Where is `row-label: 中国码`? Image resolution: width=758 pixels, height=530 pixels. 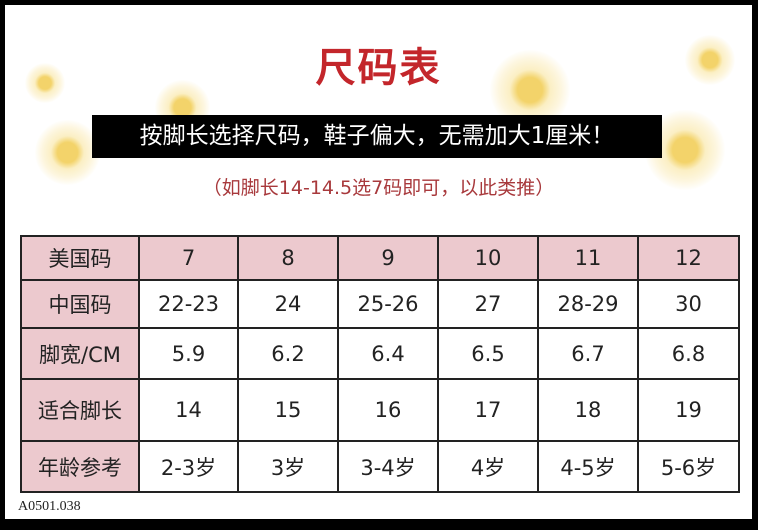 row-label: 中国码 is located at coordinates (80, 304).